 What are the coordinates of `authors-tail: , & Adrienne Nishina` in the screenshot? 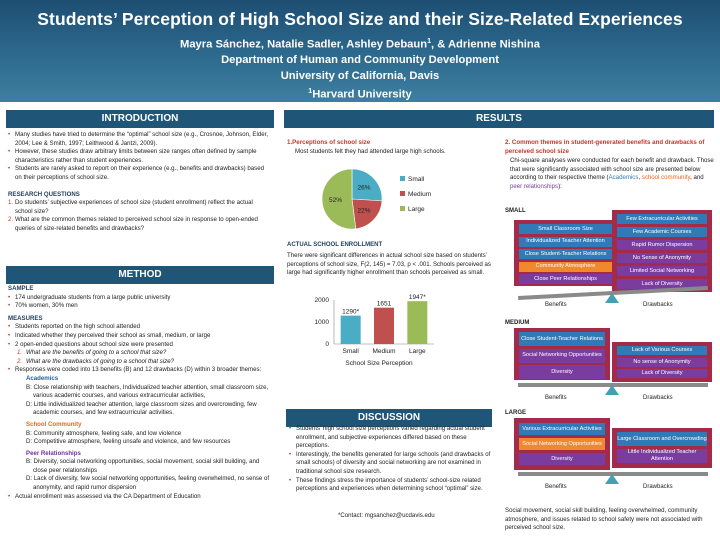 It's located at (485, 44).